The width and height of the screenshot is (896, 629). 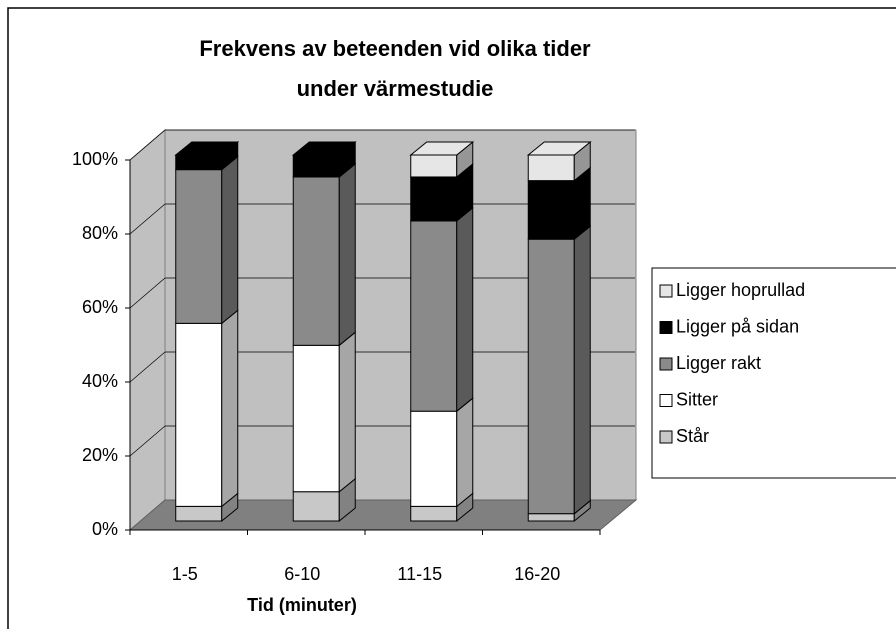 What do you see at coordinates (100, 307) in the screenshot?
I see `y-tick-label: 60%` at bounding box center [100, 307].